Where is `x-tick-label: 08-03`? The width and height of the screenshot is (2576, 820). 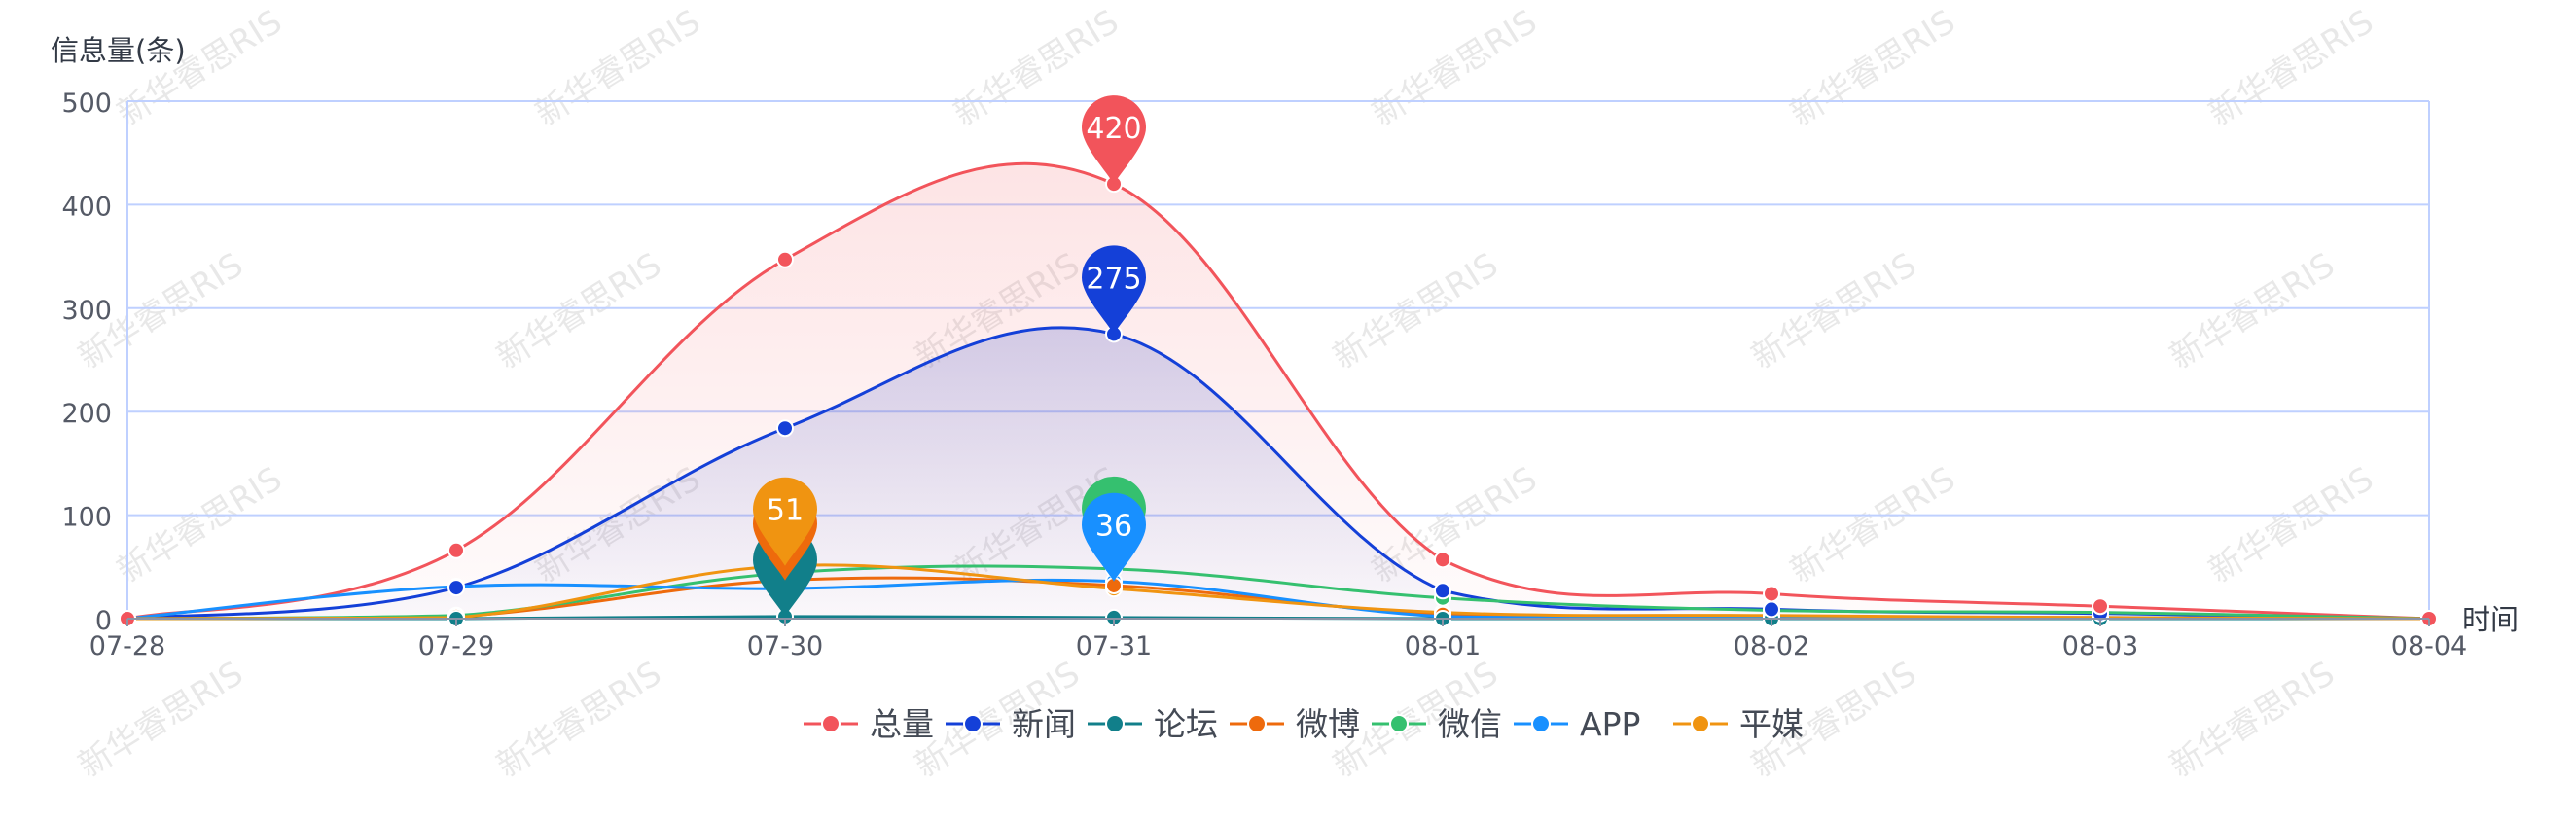
x-tick-label: 08-03 is located at coordinates (2100, 646).